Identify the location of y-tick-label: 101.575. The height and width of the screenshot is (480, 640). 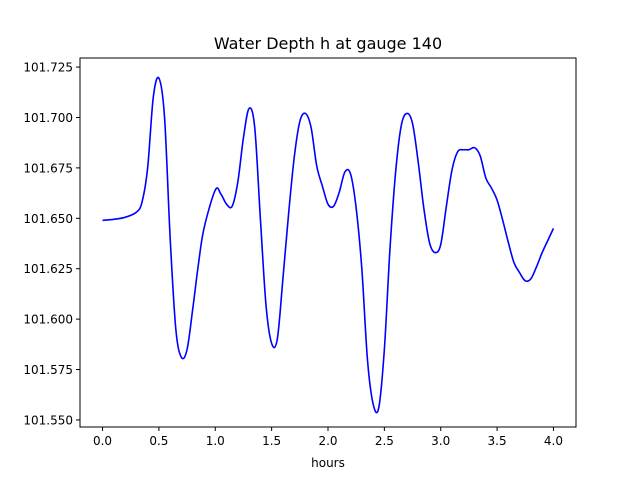
(48, 370).